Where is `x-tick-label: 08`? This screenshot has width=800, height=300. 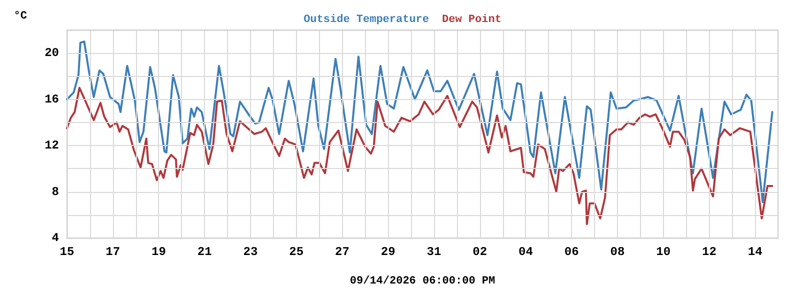 x-tick-label: 08 is located at coordinates (617, 252).